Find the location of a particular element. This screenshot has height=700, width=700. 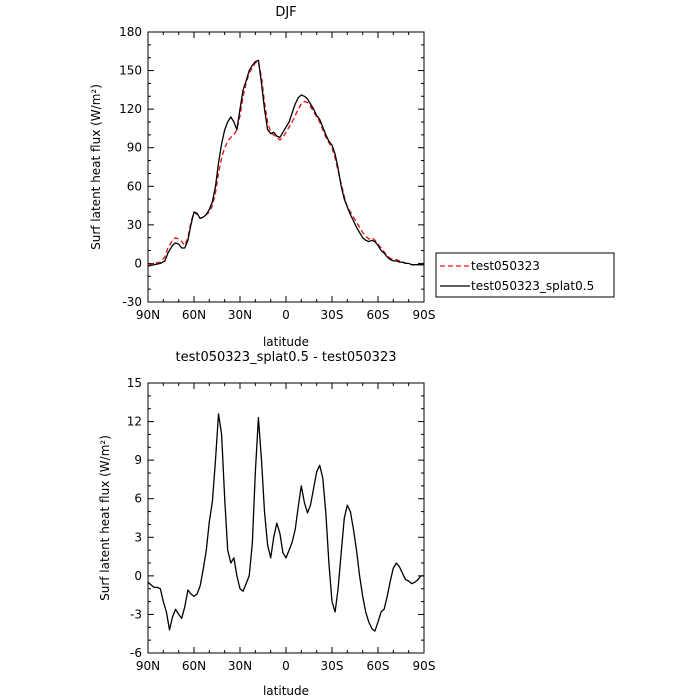

top-y-tick-label: 0 is located at coordinates (138, 263).